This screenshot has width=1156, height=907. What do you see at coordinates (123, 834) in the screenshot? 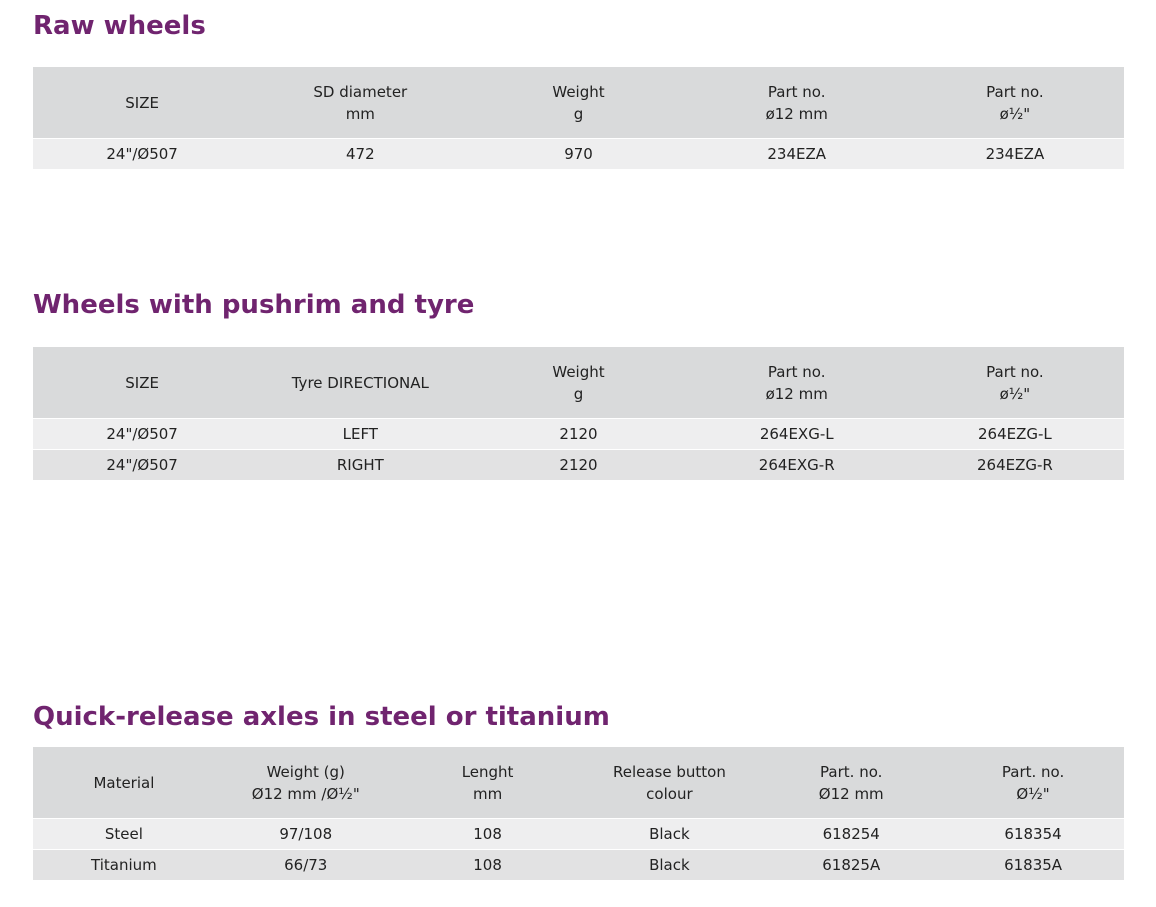
I see `table-cell: Steel` at bounding box center [123, 834].